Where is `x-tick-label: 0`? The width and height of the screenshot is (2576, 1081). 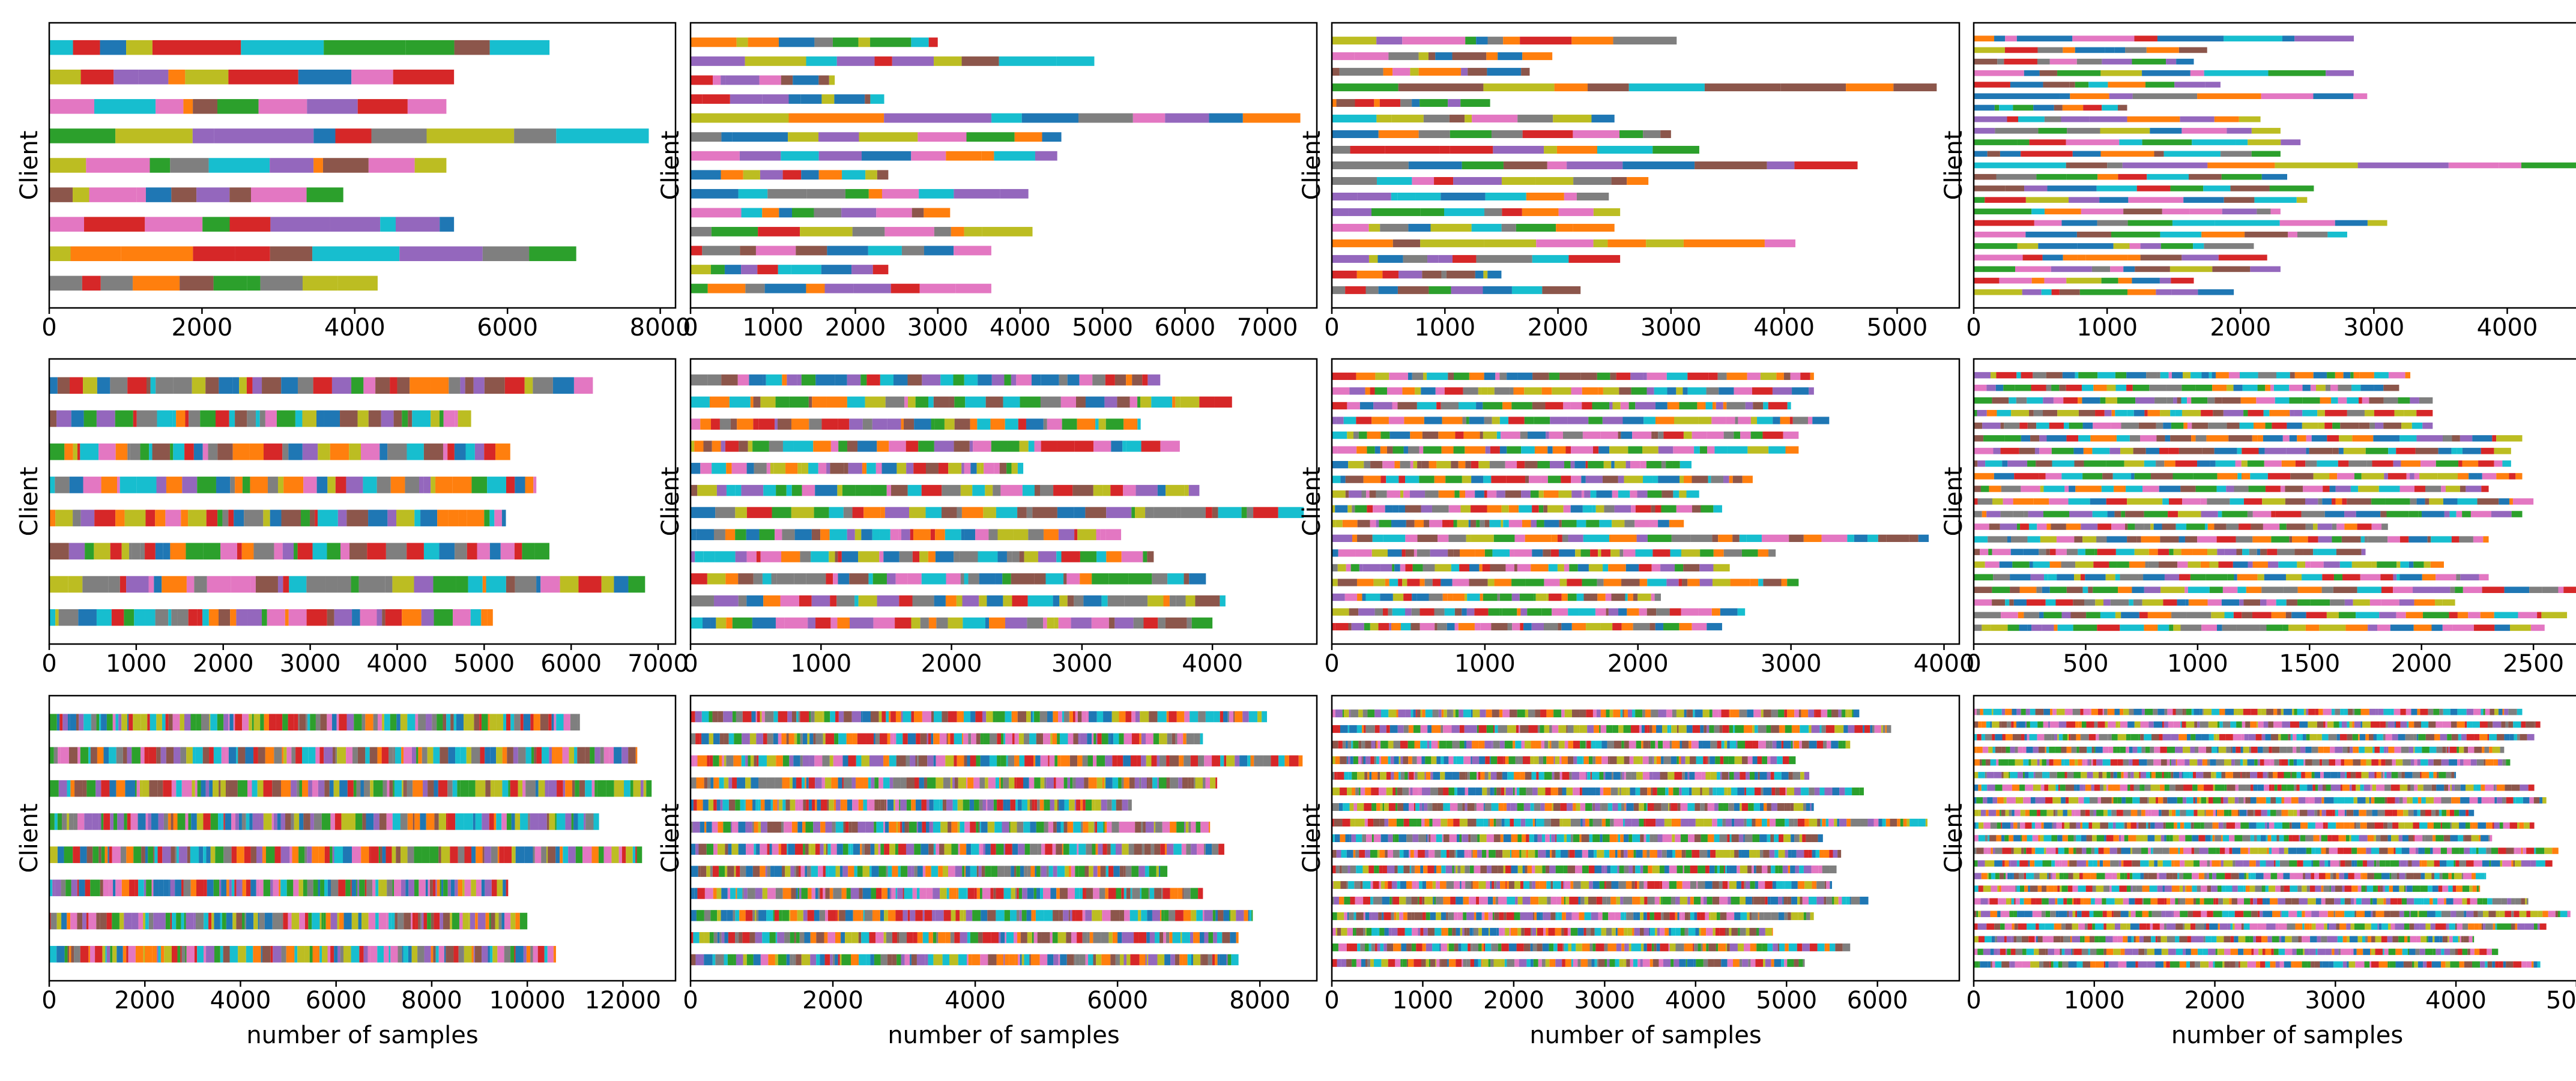
x-tick-label: 0 is located at coordinates (690, 328).